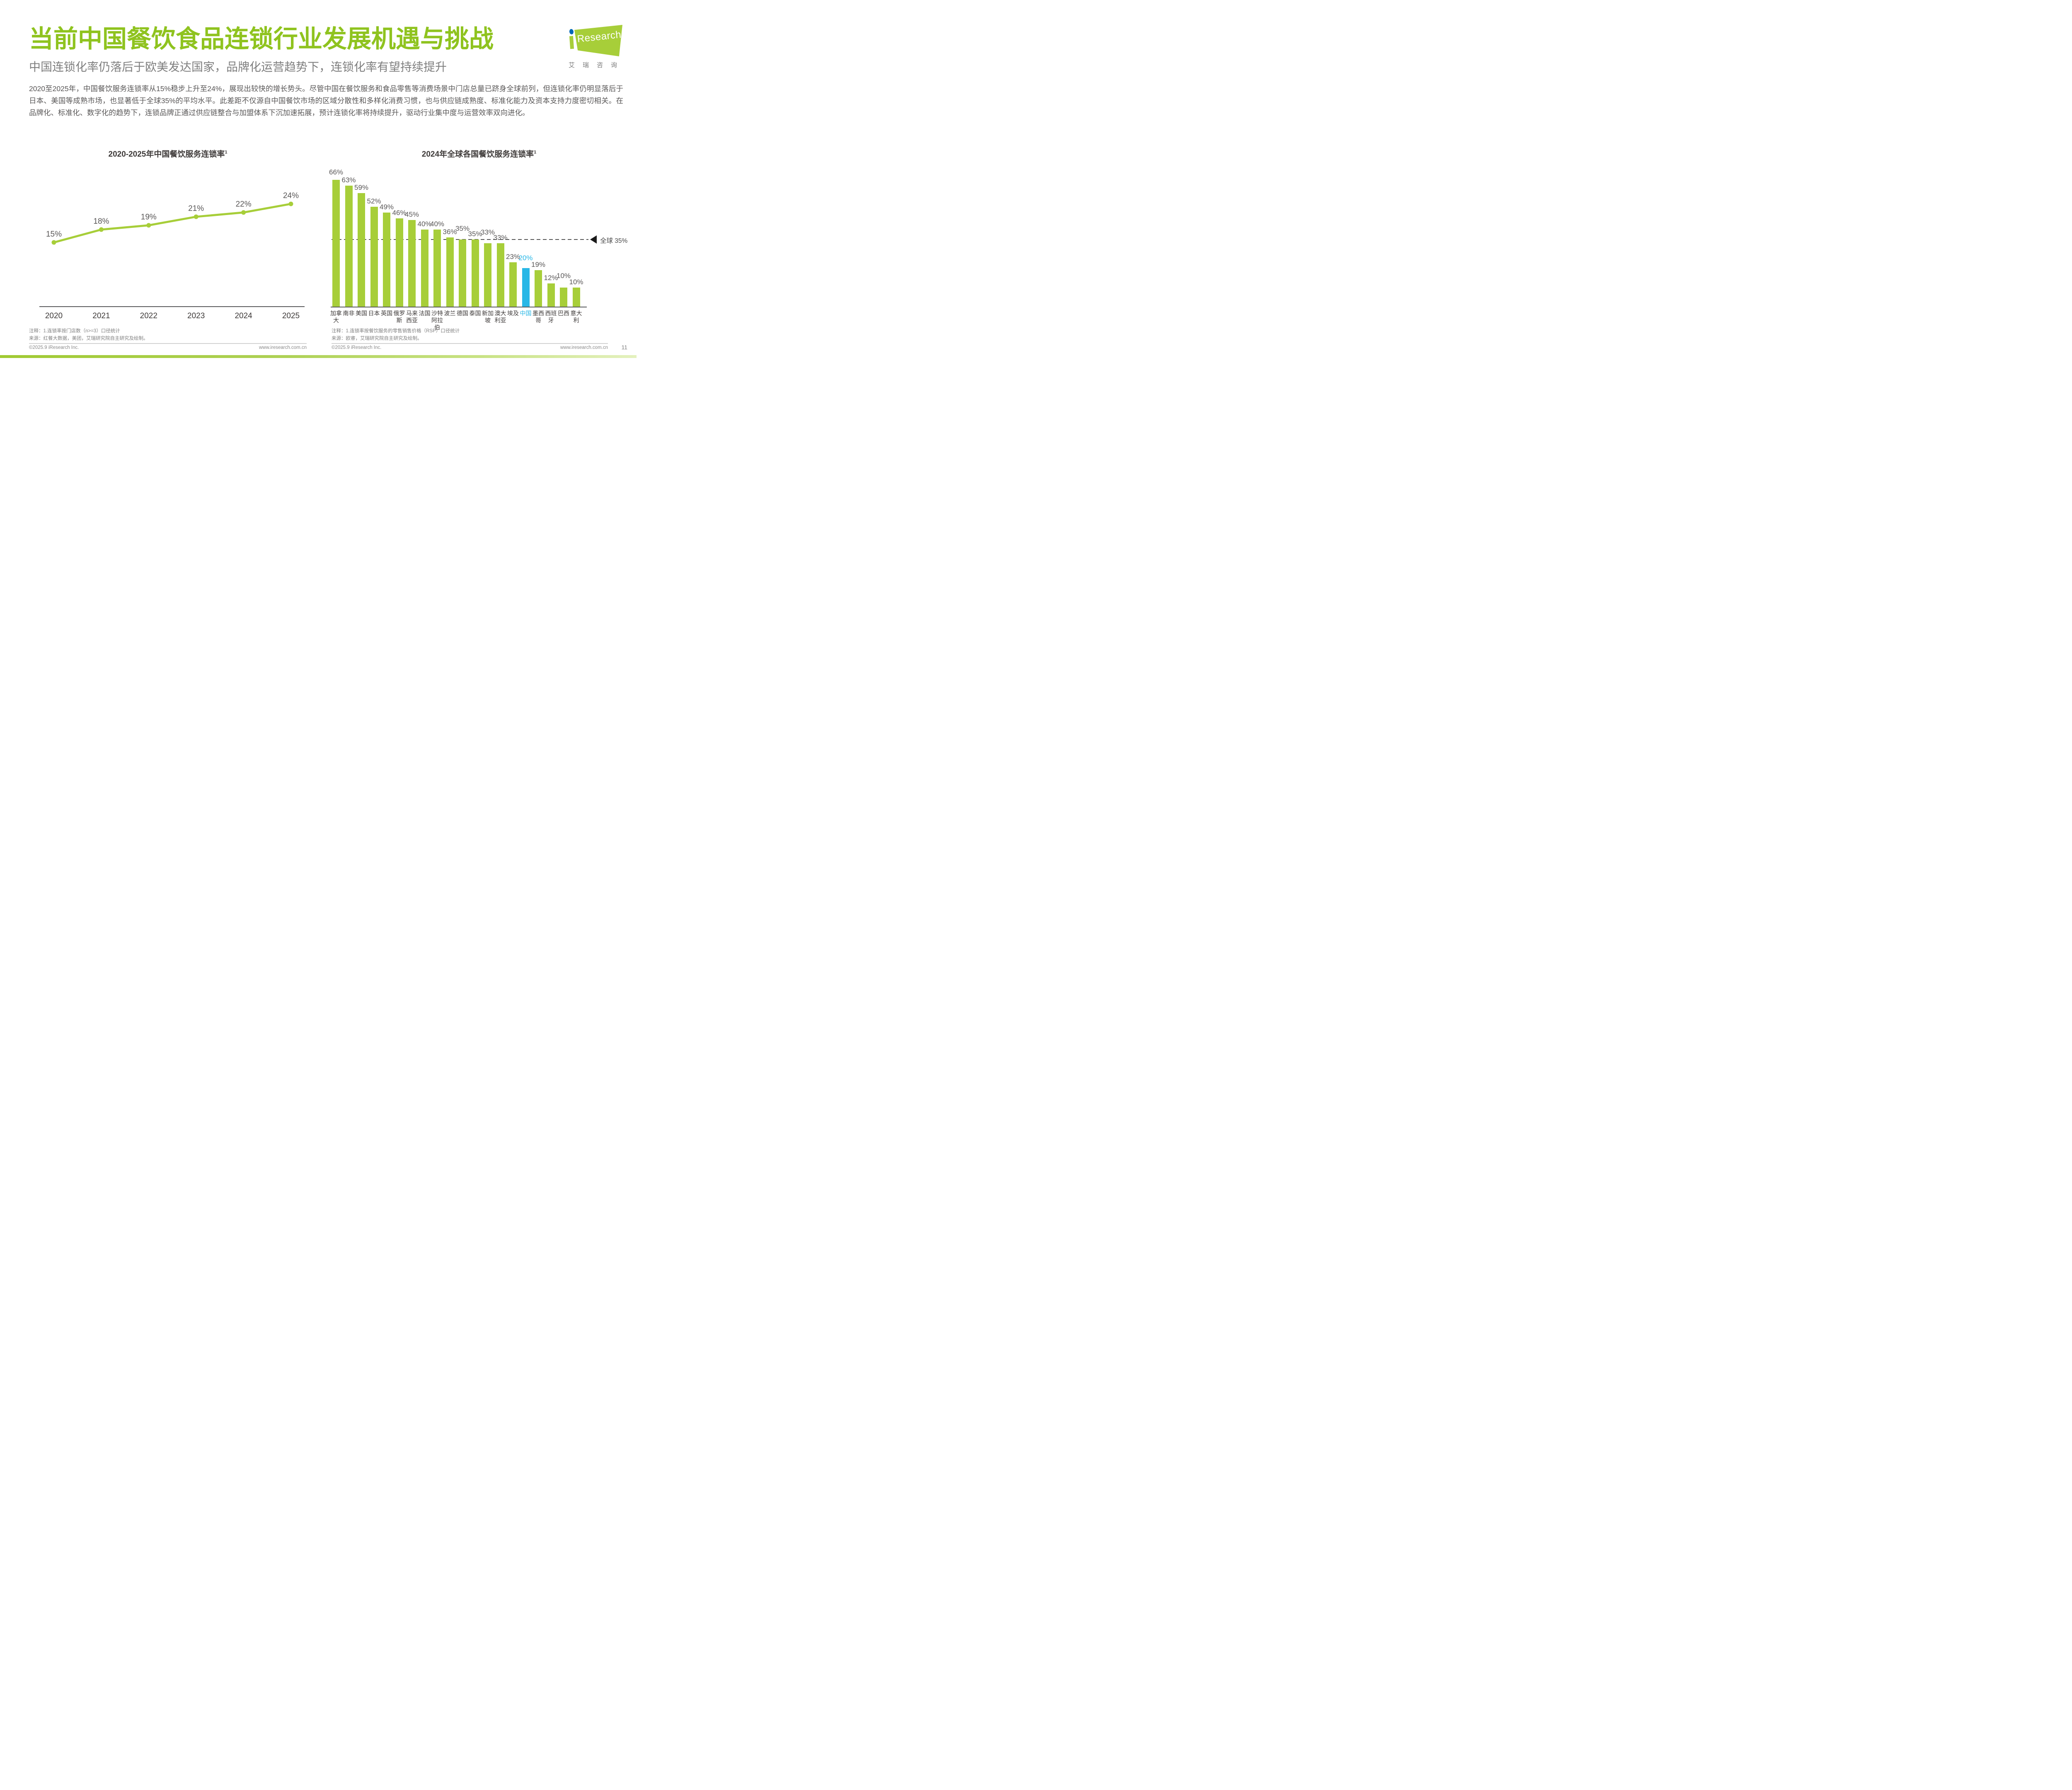 Image resolution: width=2072 pixels, height=1790 pixels. What do you see at coordinates (535, 152) in the screenshot?
I see `bar-chart-title-superscript: 1` at bounding box center [535, 152].